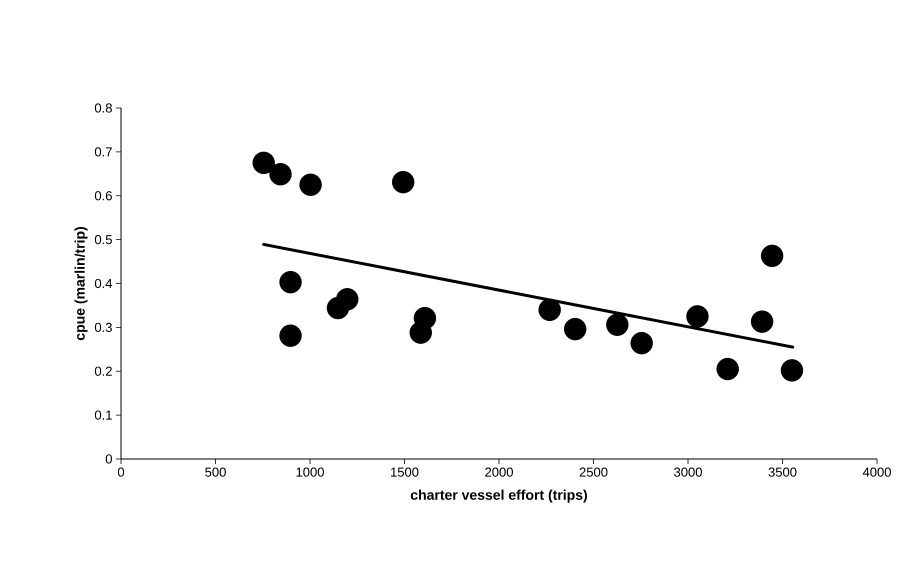 This screenshot has width=917, height=577. Describe the element at coordinates (498, 496) in the screenshot. I see `x-axis-title: charter vessel effort (trips)` at that location.